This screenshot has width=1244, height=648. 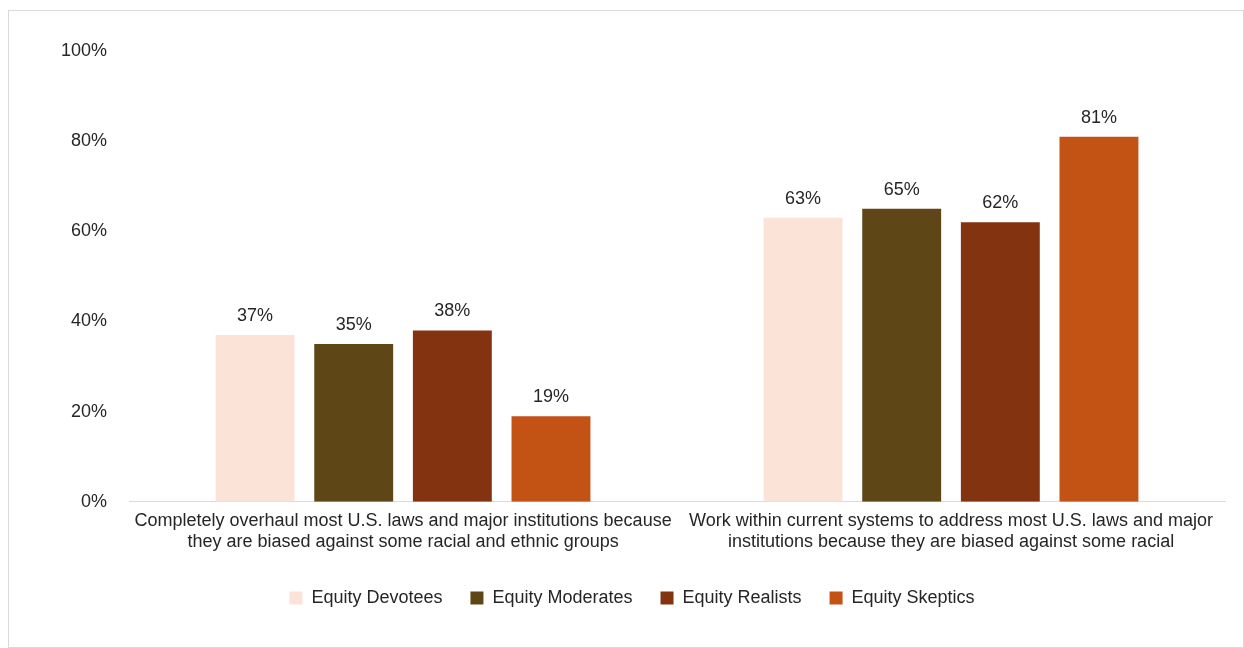 What do you see at coordinates (1098, 116) in the screenshot?
I see `data-label: 81%` at bounding box center [1098, 116].